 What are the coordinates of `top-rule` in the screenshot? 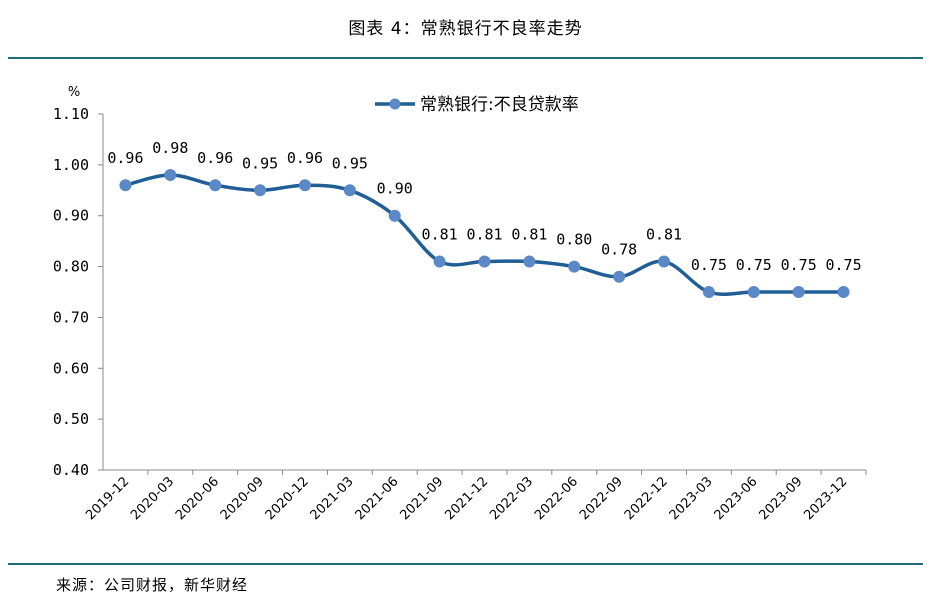 It's located at (465, 58).